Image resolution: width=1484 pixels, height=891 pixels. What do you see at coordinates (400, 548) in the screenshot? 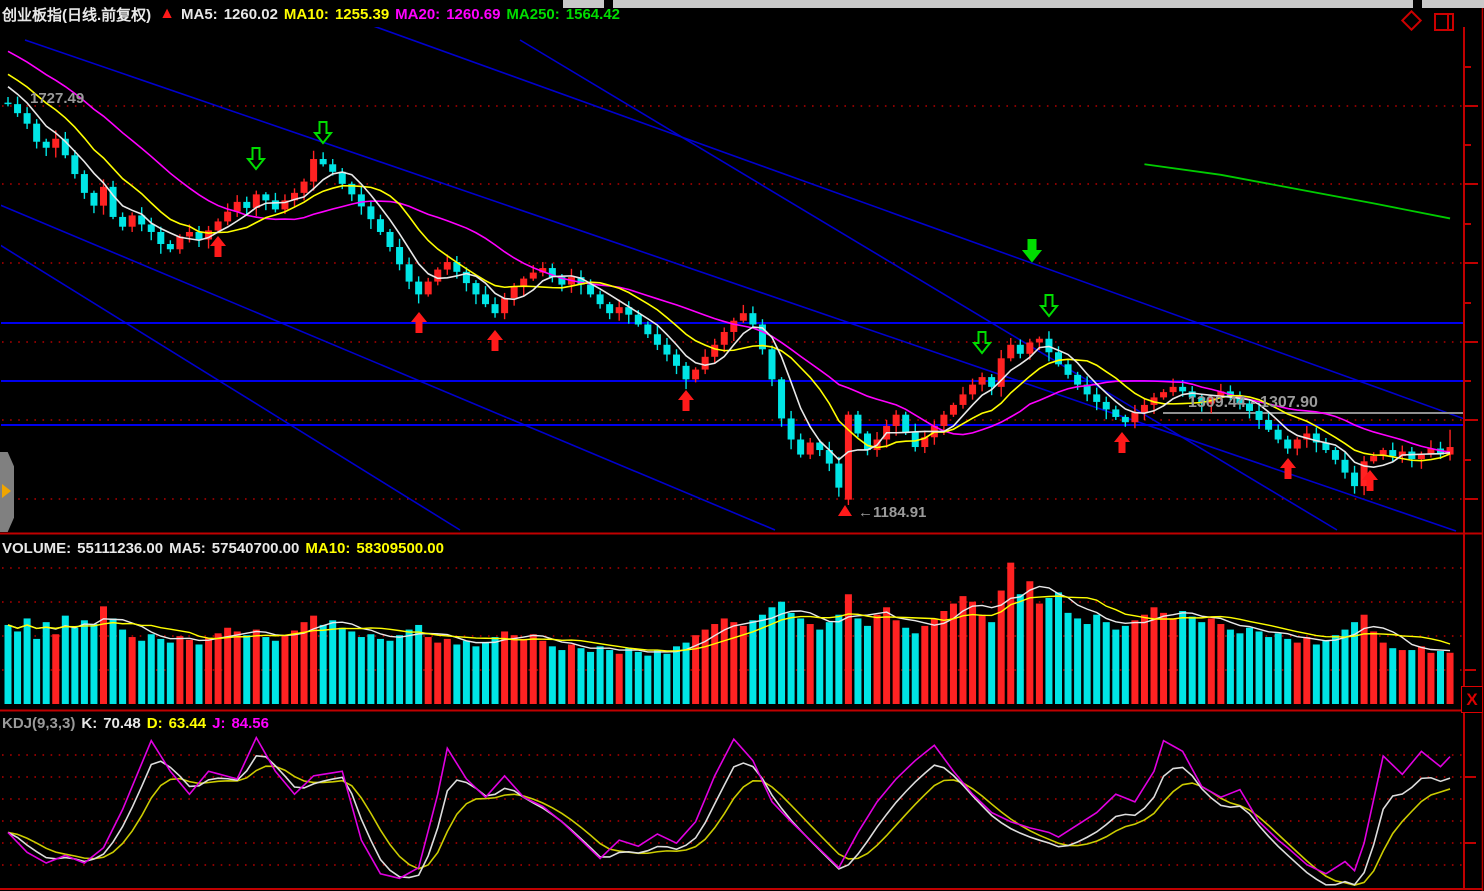
I see `volume-ma10-value: 58309500.00` at bounding box center [400, 548].